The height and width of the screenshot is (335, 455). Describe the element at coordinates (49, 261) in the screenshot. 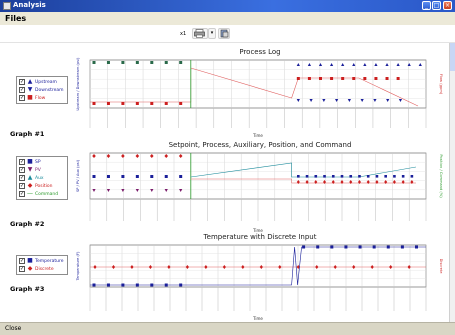

I see `legend-label: Temperature` at that location.